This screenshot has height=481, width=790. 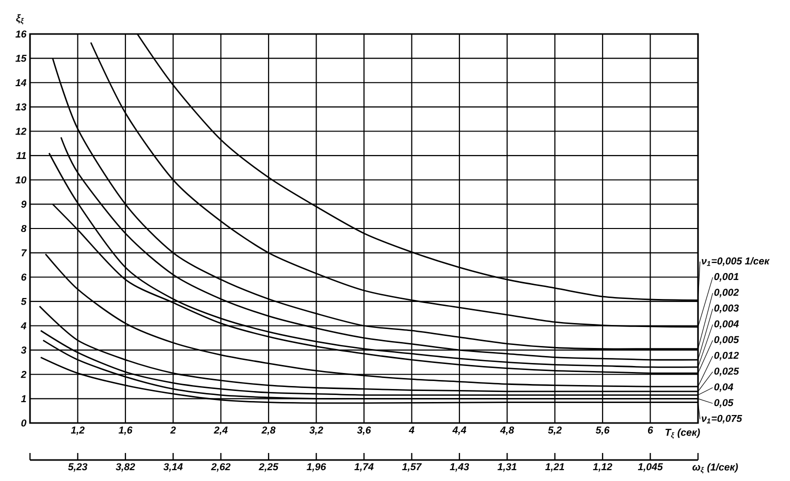 What do you see at coordinates (554, 467) in the screenshot?
I see `text: 1,21` at bounding box center [554, 467].